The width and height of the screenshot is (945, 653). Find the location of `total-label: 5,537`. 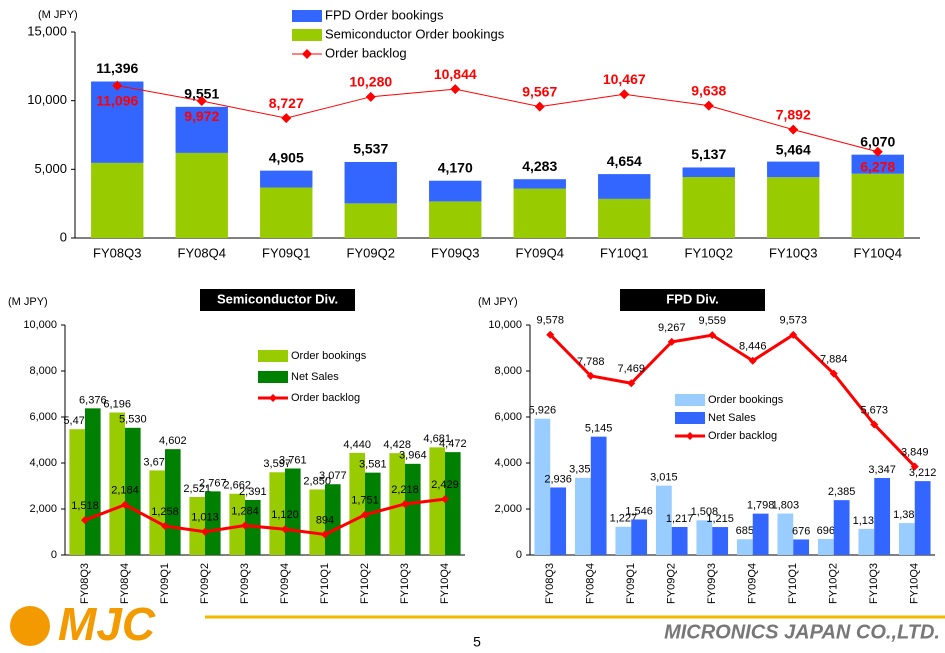

total-label: 5,537 is located at coordinates (370, 149).